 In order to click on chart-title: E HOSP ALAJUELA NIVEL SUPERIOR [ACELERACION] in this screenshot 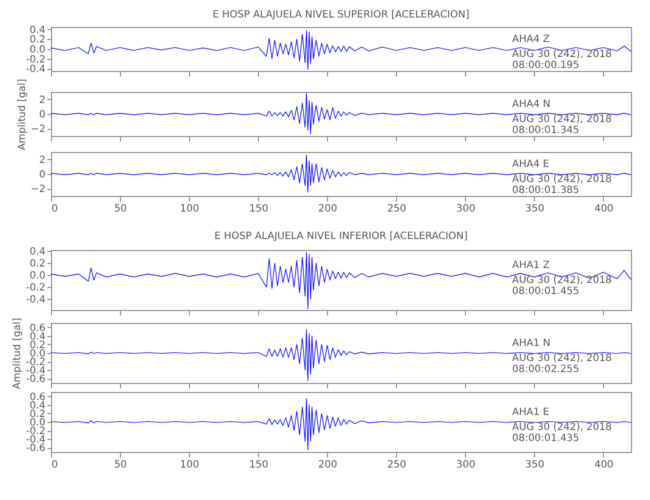, I will do `click(341, 14)`.